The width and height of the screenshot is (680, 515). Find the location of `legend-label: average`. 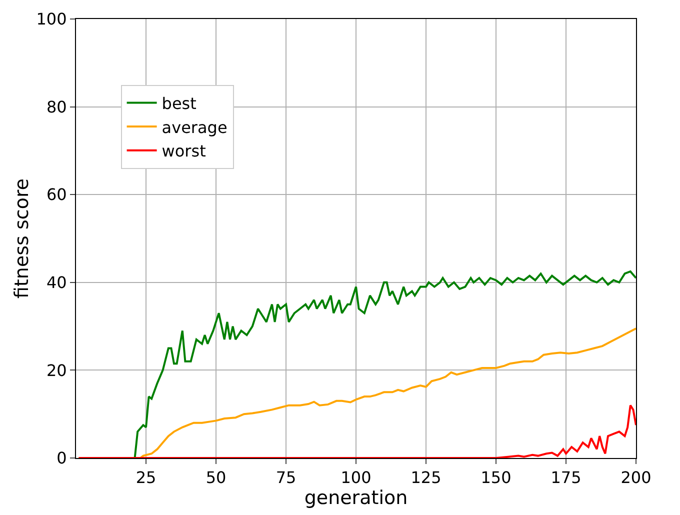

legend-label: average is located at coordinates (195, 127).